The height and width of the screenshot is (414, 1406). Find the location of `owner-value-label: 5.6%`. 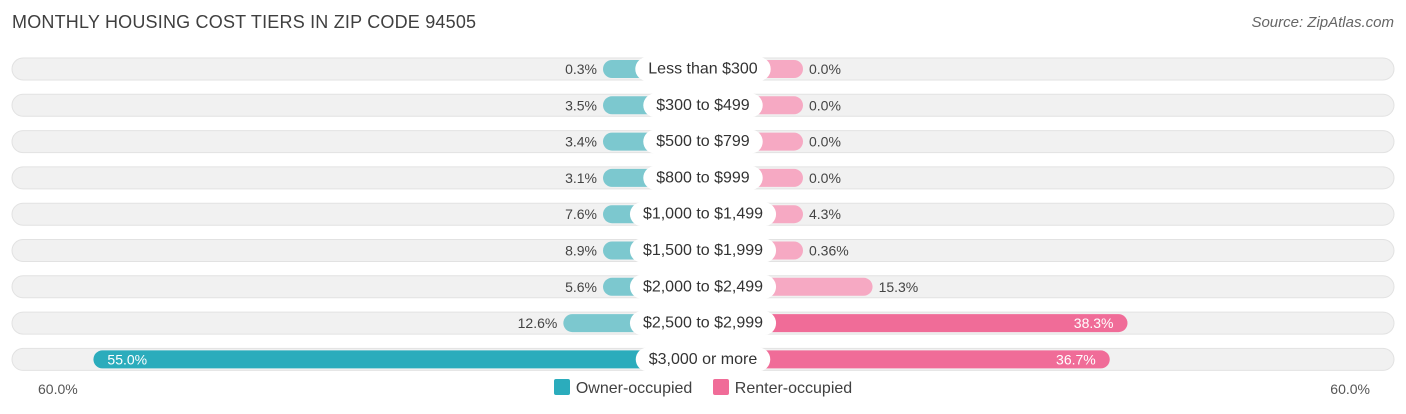

owner-value-label: 5.6% is located at coordinates (581, 287).